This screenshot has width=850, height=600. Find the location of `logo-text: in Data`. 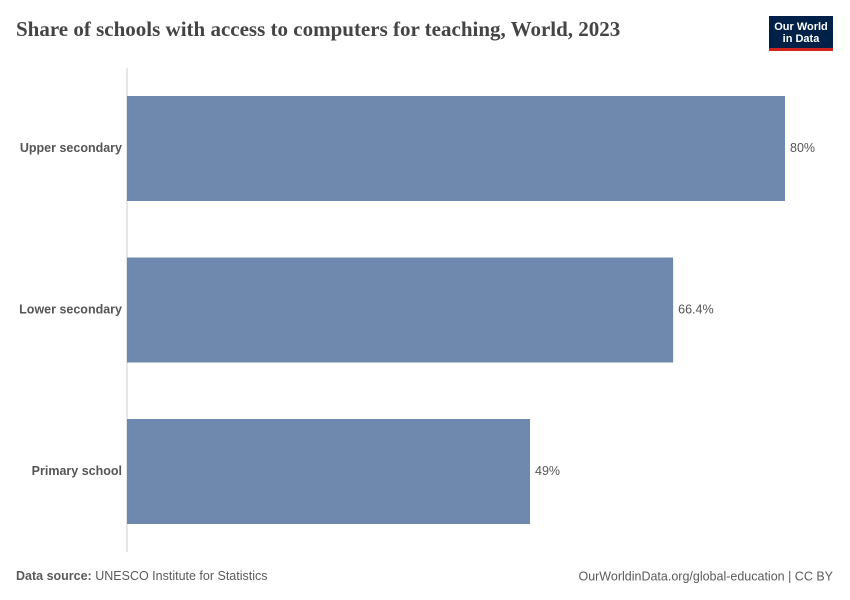

logo-text: in Data is located at coordinates (802, 39).